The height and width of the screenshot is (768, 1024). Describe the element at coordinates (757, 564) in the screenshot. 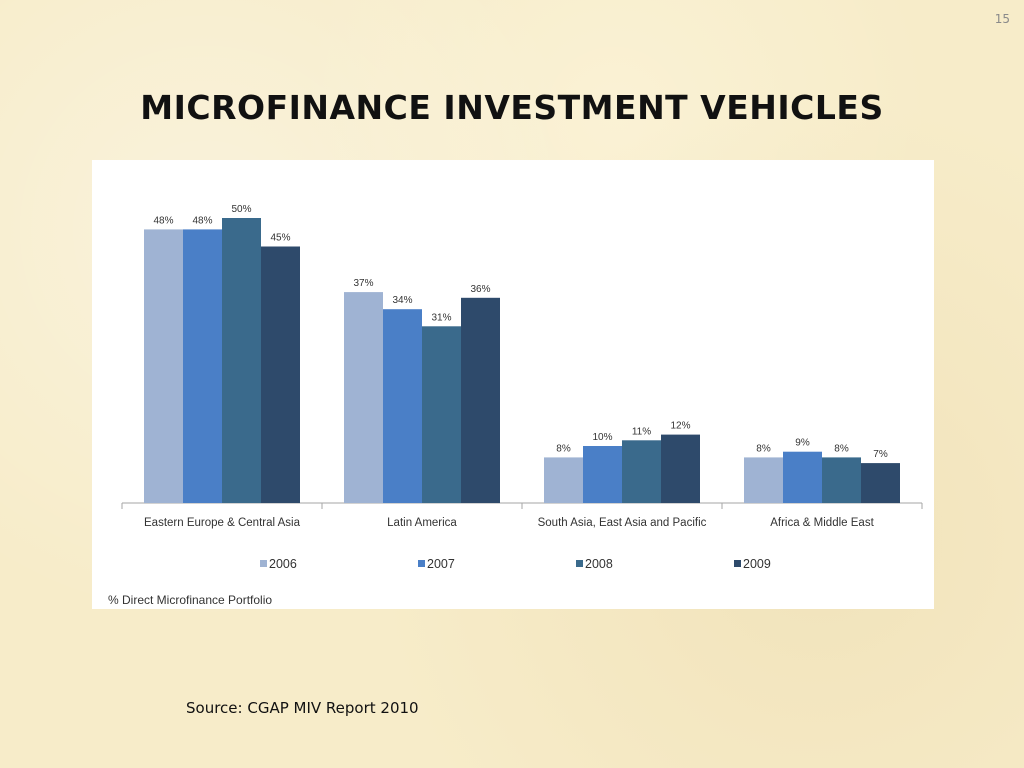

I see `legend-label-2009: 2009` at that location.